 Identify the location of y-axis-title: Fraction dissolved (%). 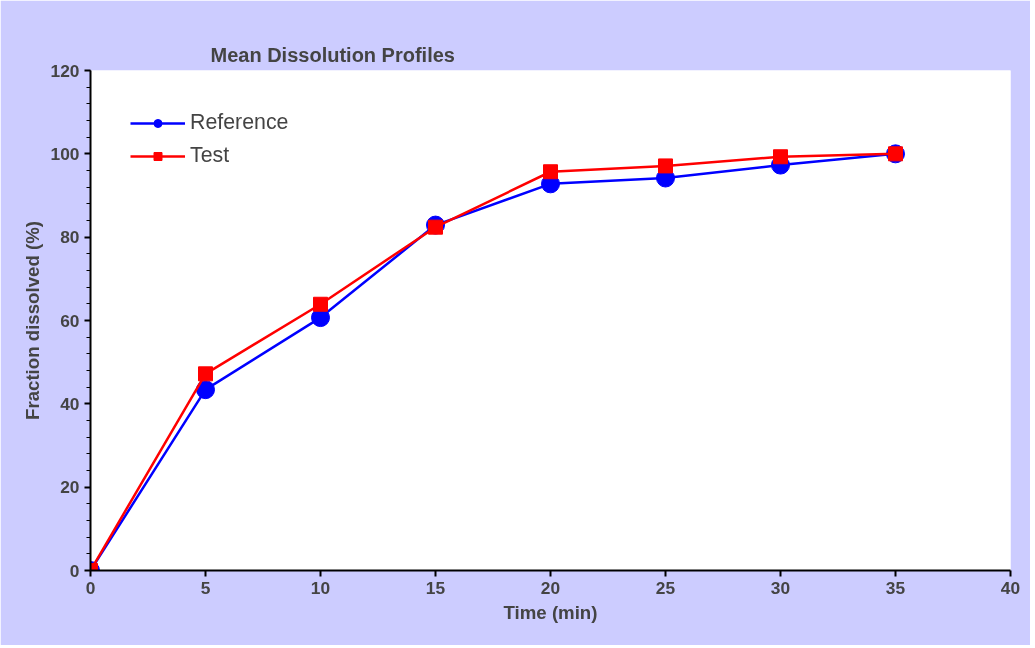
(32, 320).